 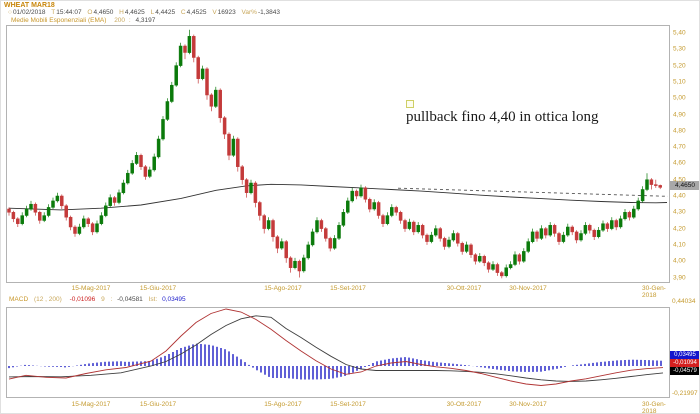 I want to click on macd-signal-value-box: -0,04579, so click(x=684, y=371).